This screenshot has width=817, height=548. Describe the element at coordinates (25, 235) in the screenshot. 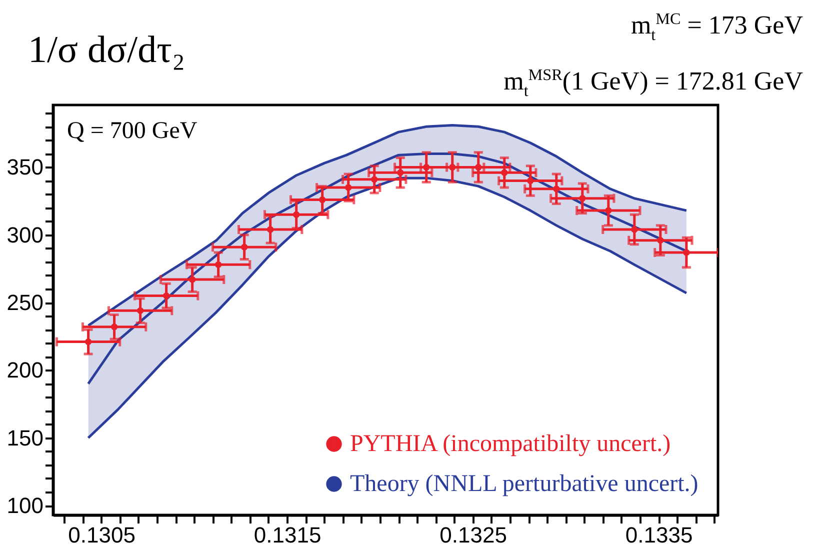

I see `y-tick-label: 300` at that location.